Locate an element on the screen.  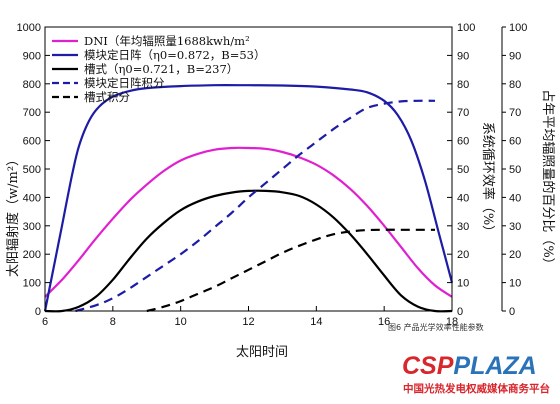
y-right1-tick-label: 50 is located at coordinates (463, 170).